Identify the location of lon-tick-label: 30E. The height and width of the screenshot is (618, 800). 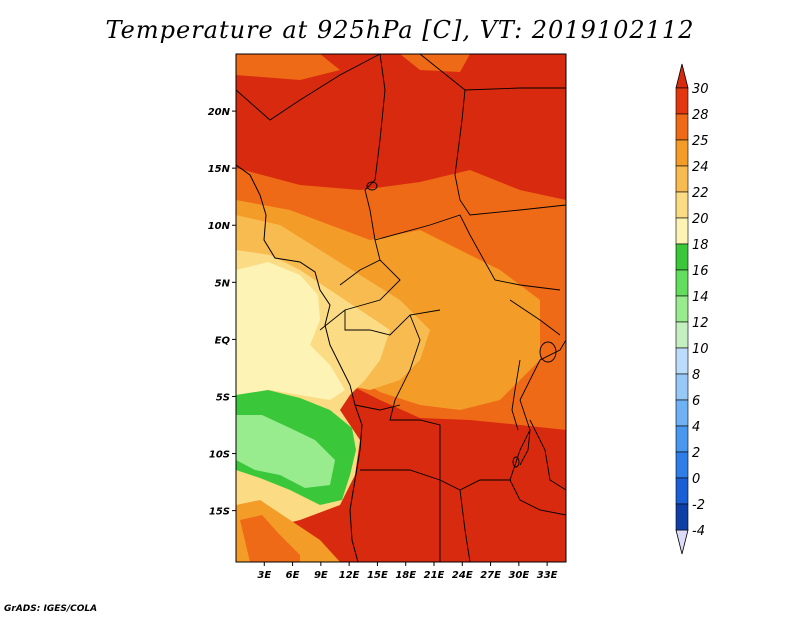
(518, 575).